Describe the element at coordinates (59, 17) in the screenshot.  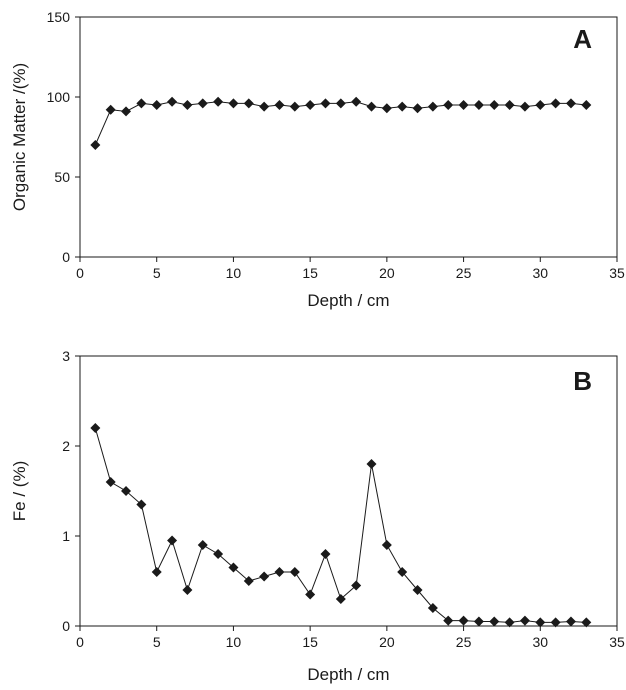
I see `y-tick-label: 150` at that location.